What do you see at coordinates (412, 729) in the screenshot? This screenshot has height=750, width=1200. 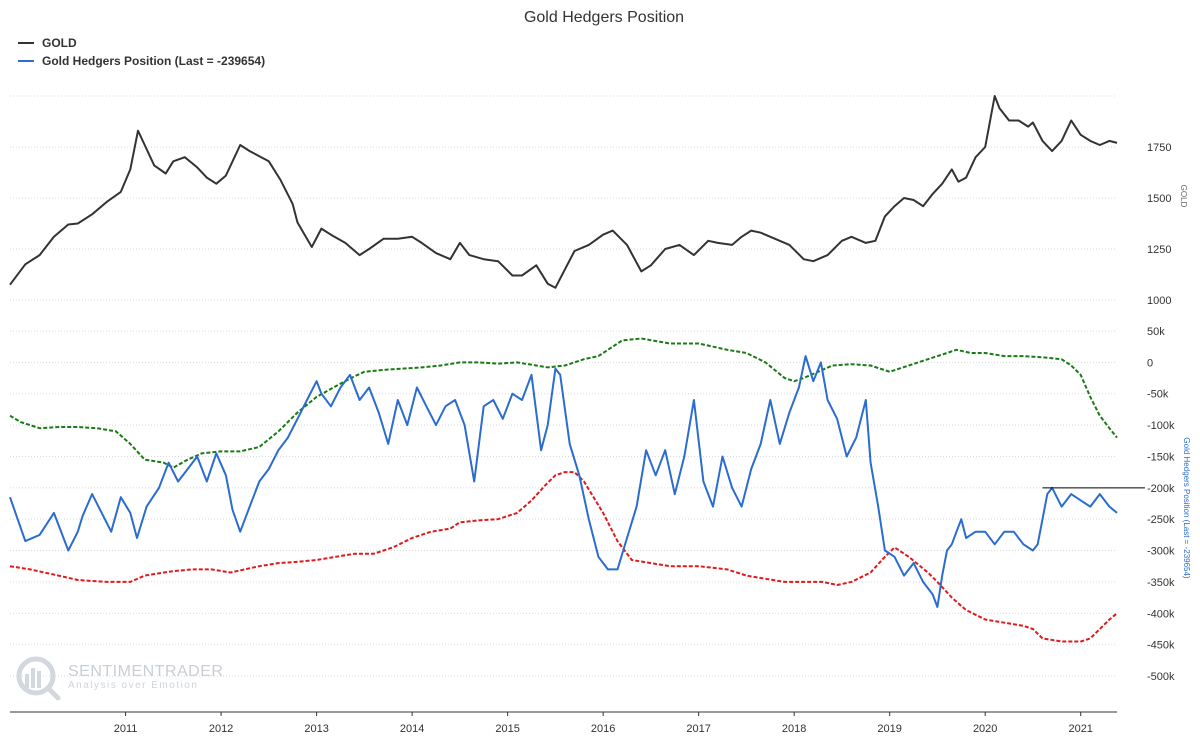 I see `x-tick-label: 2014` at bounding box center [412, 729].